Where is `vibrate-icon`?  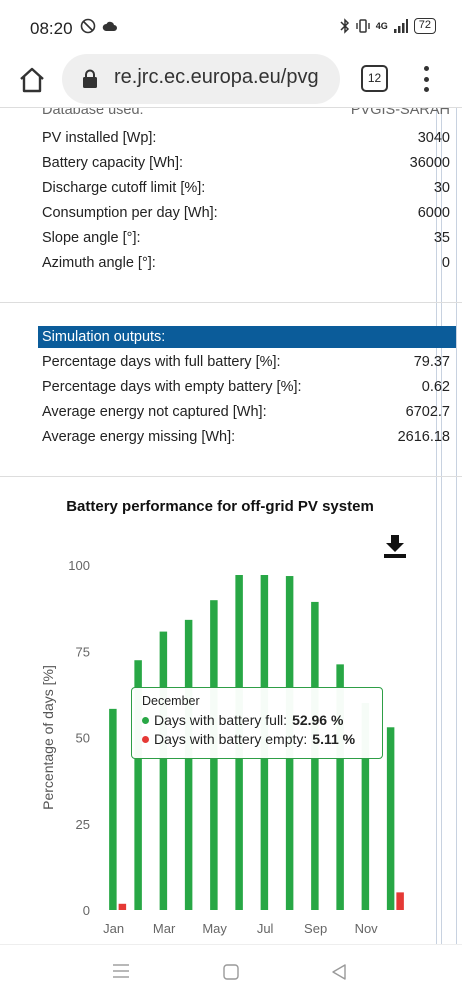
vibrate-icon is located at coordinates (363, 26).